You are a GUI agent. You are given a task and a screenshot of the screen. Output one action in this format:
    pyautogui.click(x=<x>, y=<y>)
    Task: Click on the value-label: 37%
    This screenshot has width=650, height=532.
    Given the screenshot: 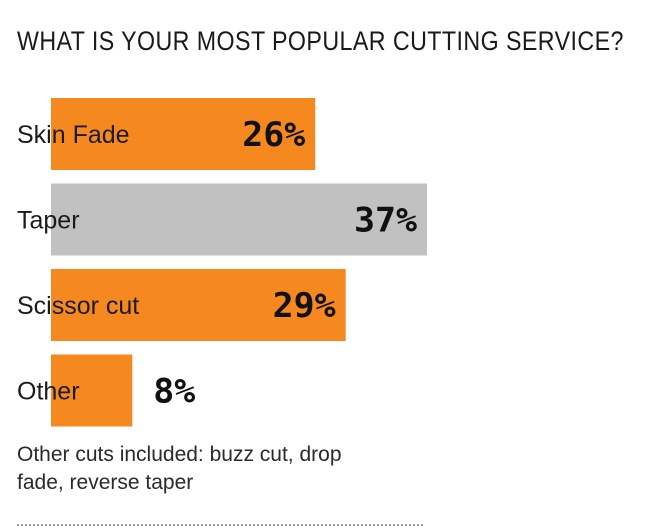 What is the action you would take?
    pyautogui.click(x=386, y=221)
    